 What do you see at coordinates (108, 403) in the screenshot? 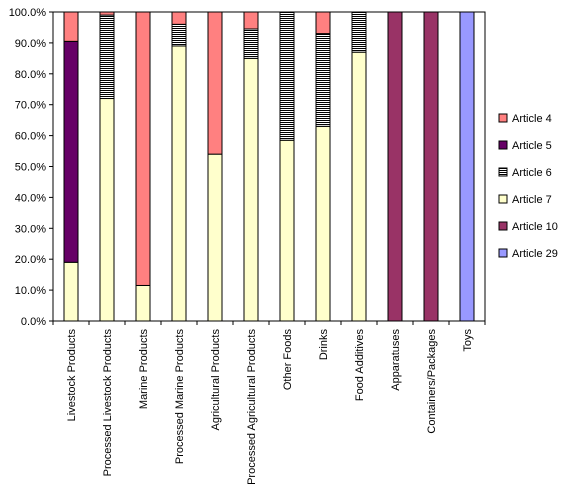
I see `x-category-label: Processed Livestock Products` at bounding box center [108, 403].